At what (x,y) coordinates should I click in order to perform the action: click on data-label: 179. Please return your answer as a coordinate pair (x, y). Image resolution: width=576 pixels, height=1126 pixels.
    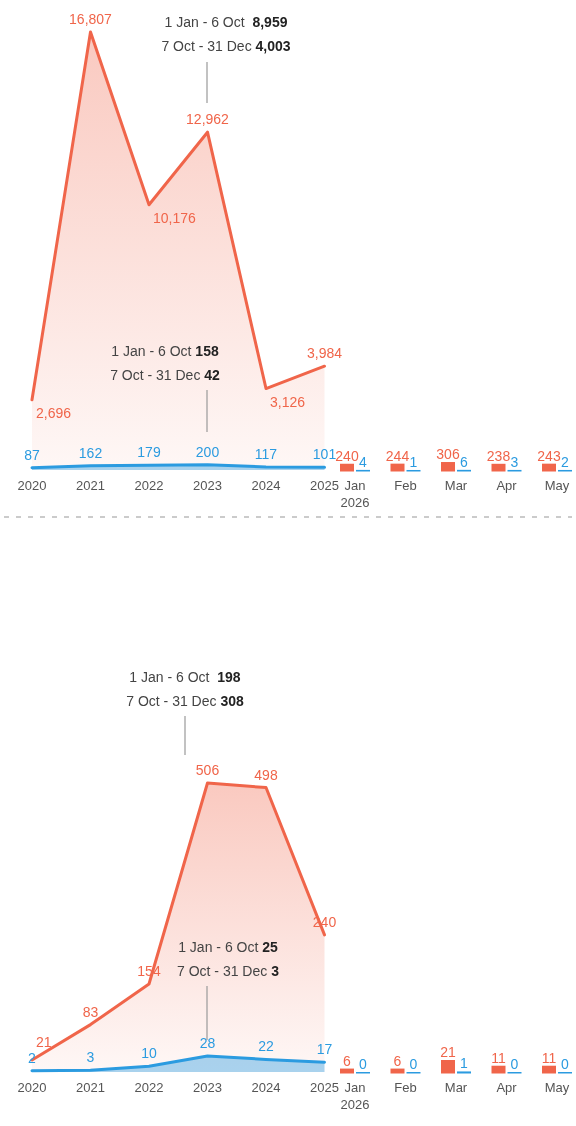
    Looking at the image, I should click on (149, 452).